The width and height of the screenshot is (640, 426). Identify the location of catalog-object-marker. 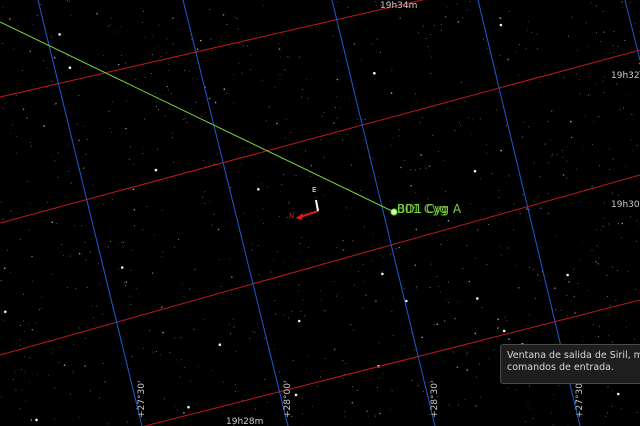
(394, 212).